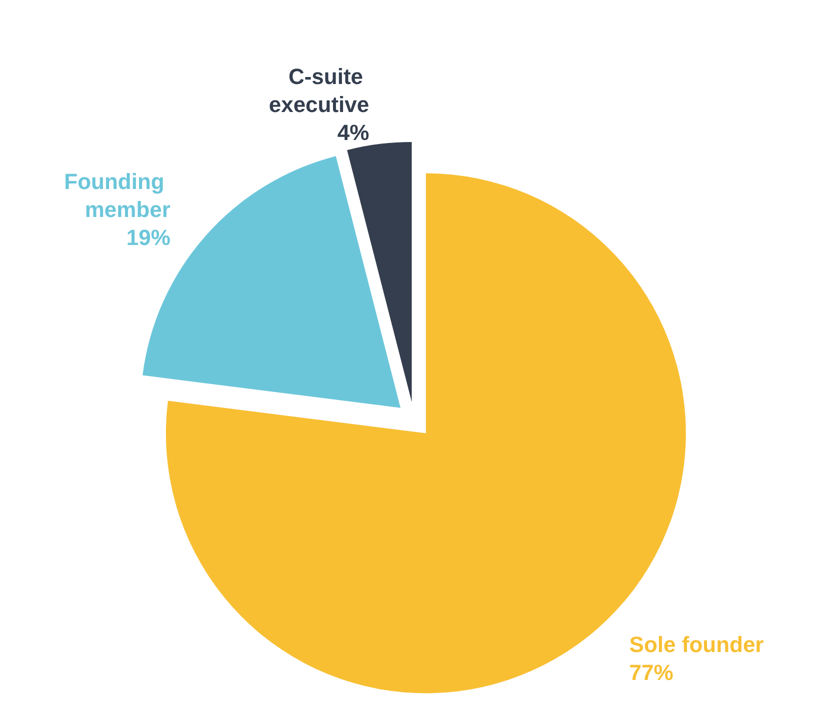  What do you see at coordinates (651, 672) in the screenshot?
I see `data-label: 77%` at bounding box center [651, 672].